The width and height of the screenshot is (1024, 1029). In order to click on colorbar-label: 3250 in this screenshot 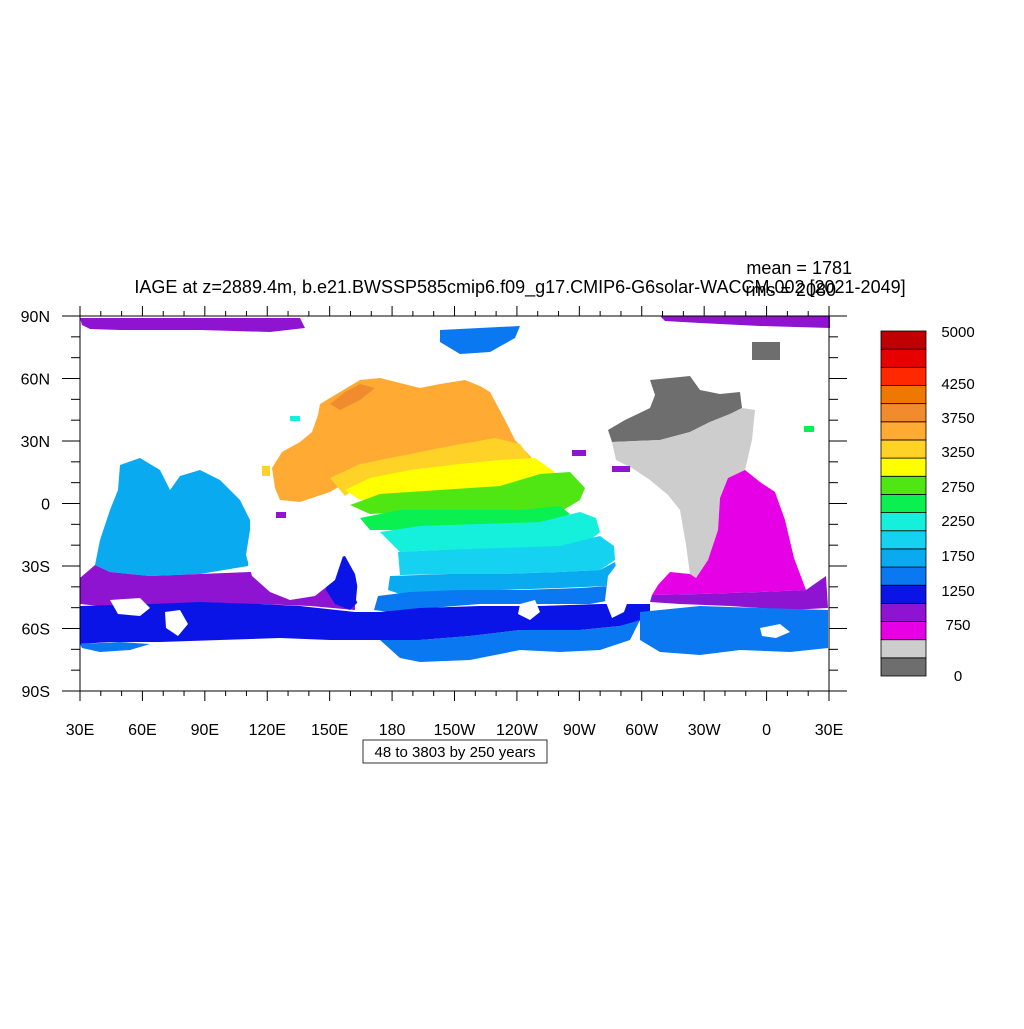, I will do `click(957, 452)`.